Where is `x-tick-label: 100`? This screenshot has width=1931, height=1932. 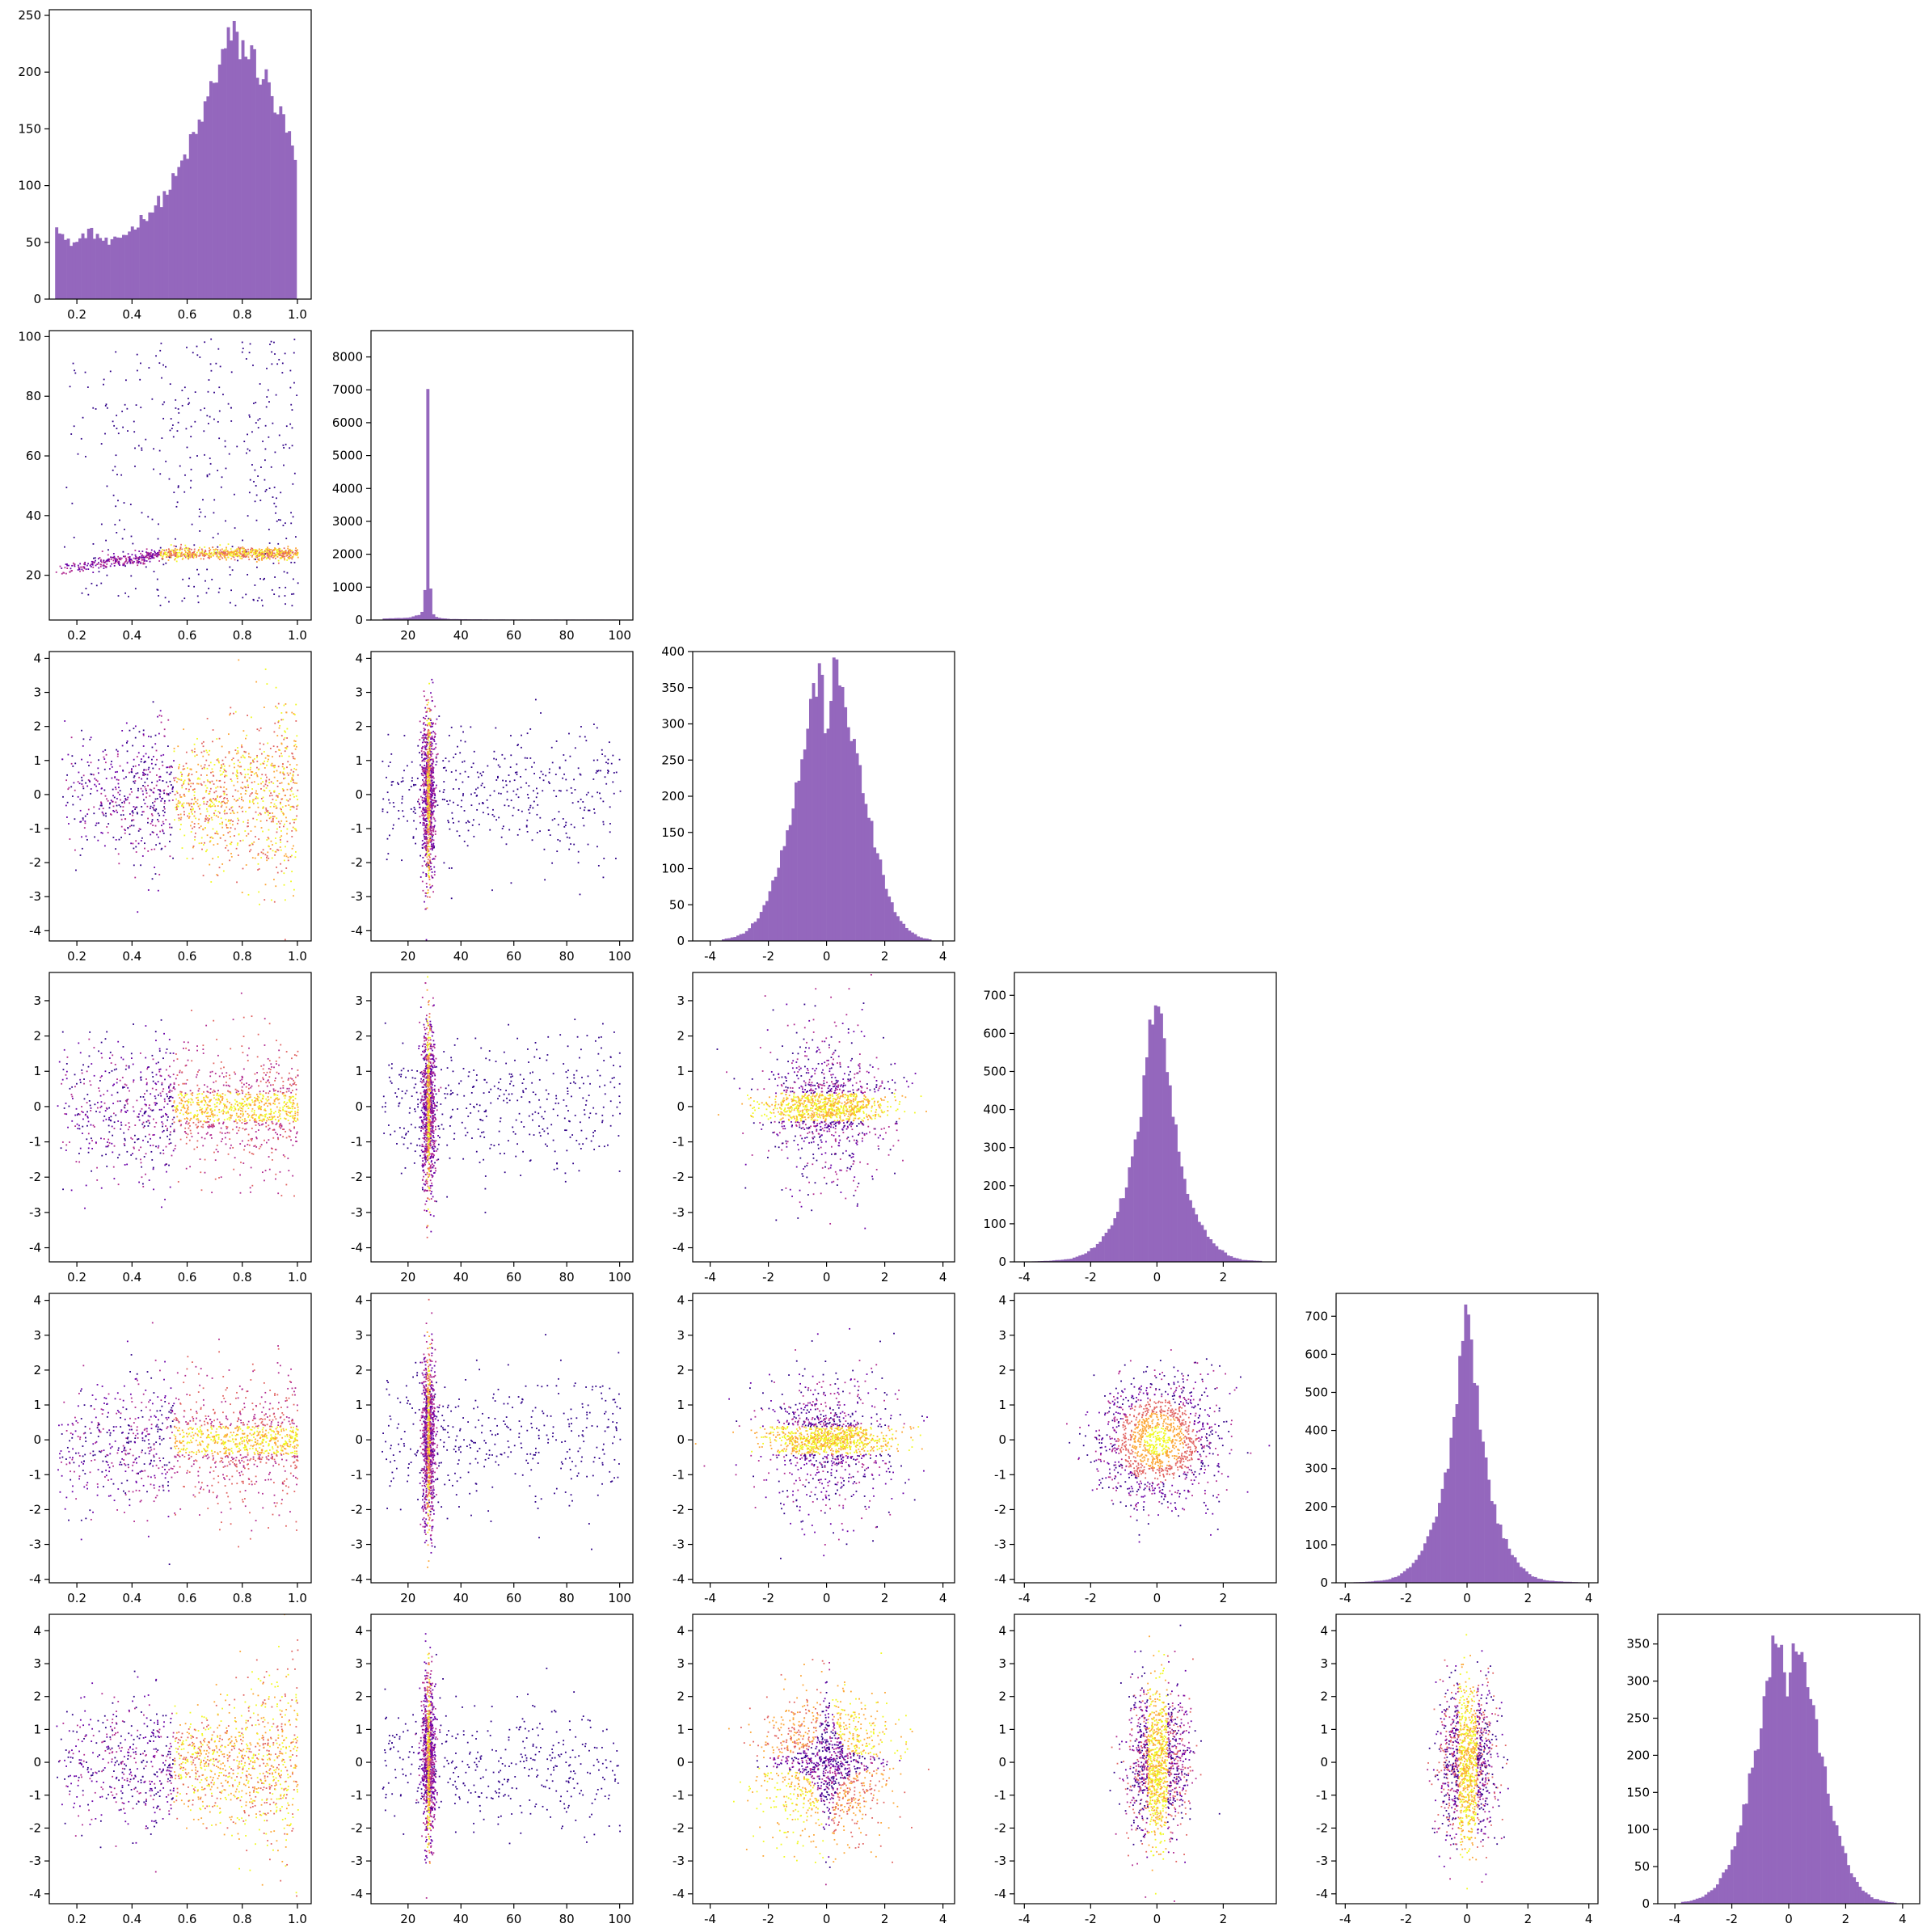 x-tick-label: 100 is located at coordinates (619, 956).